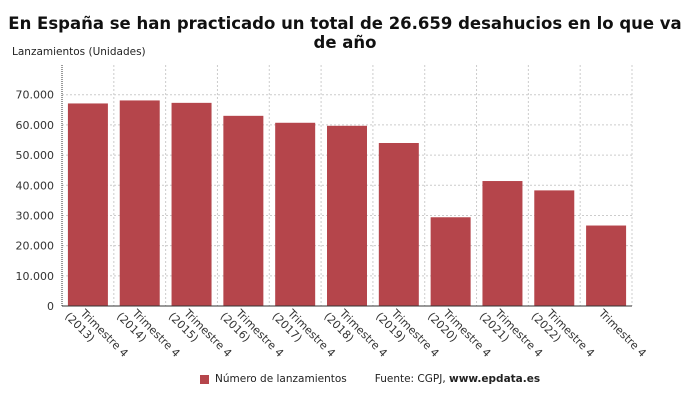 The width and height of the screenshot is (690, 405). Describe the element at coordinates (79, 52) in the screenshot. I see `y-axis-label: Lanzamientos (Unidades)` at that location.